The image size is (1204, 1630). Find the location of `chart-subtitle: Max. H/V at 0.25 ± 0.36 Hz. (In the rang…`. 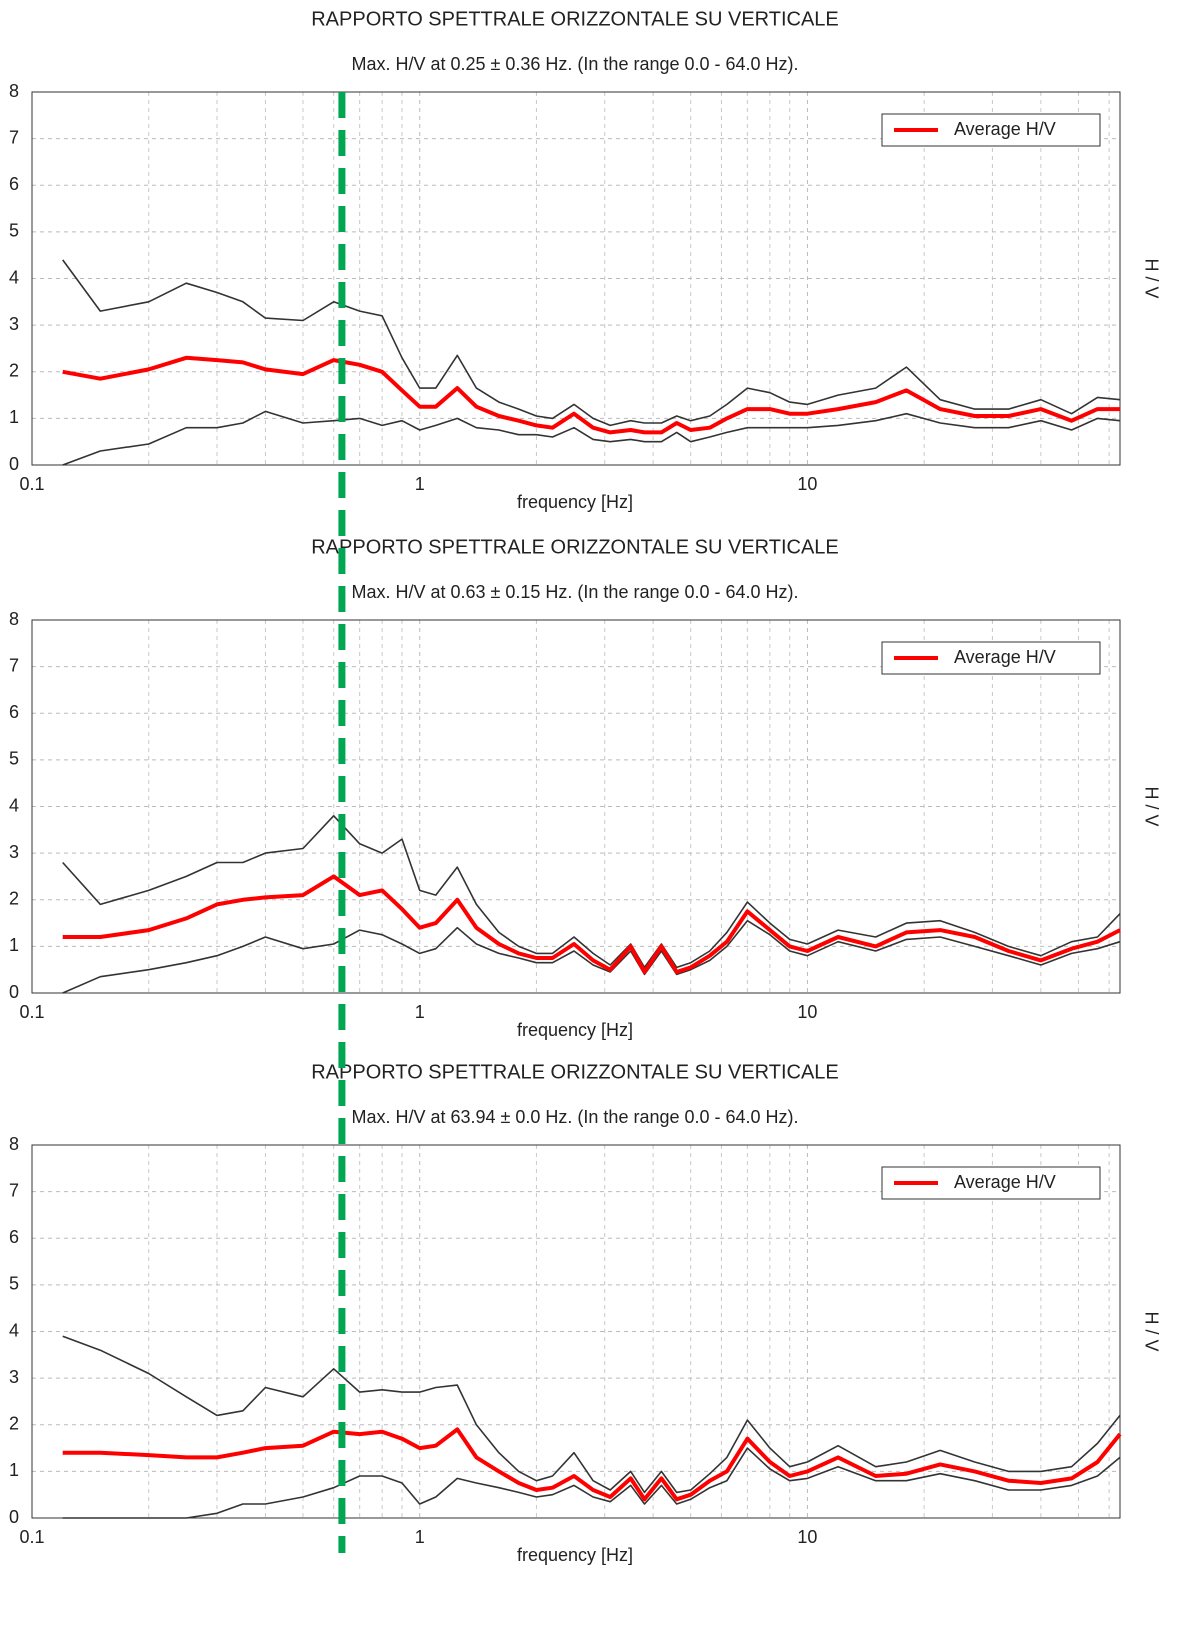

chart-subtitle: Max. H/V at 0.25 ± 0.36 Hz. (In the rang… is located at coordinates (574, 64).